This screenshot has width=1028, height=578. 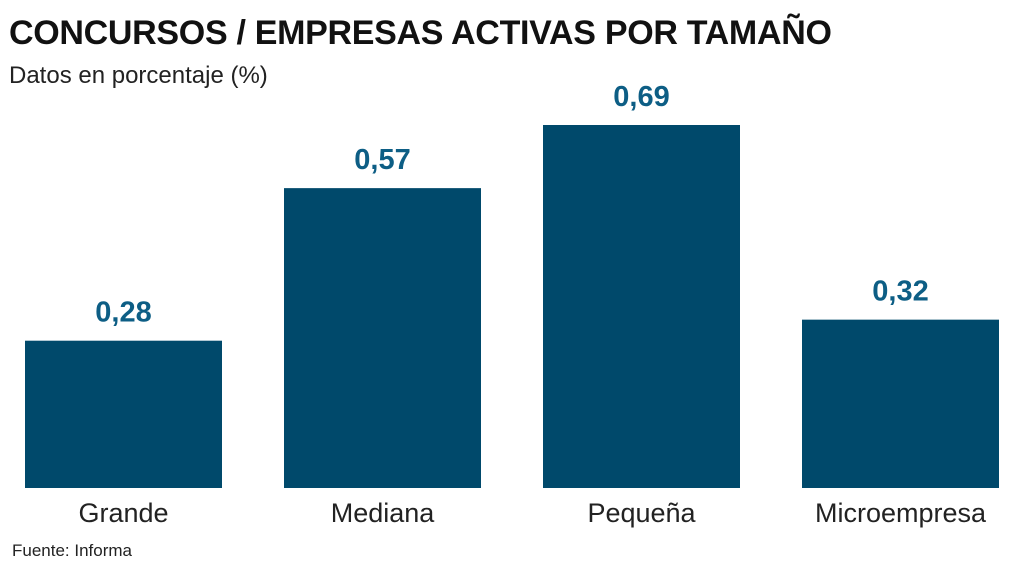 I want to click on category-label-grande: Grande, so click(x=123, y=513).